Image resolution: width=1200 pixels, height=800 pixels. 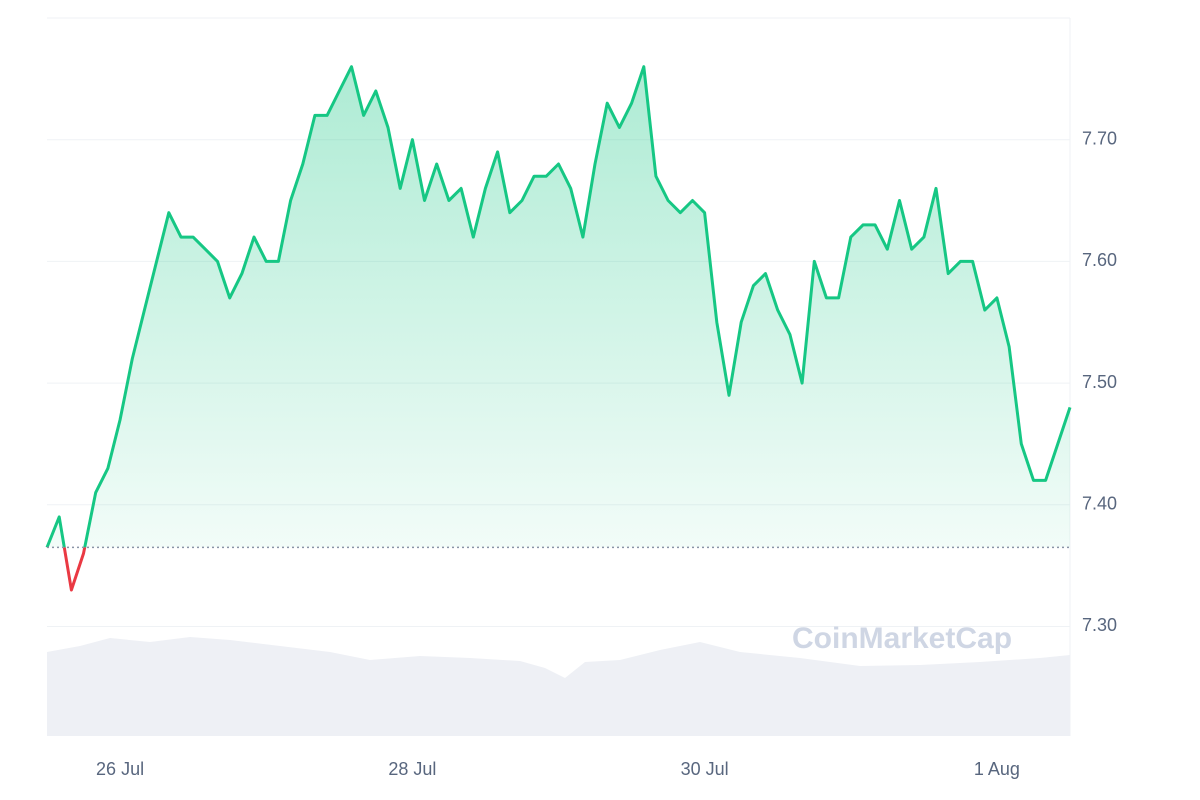 What do you see at coordinates (120, 769) in the screenshot?
I see `x-tick-label: 26 Jul` at bounding box center [120, 769].